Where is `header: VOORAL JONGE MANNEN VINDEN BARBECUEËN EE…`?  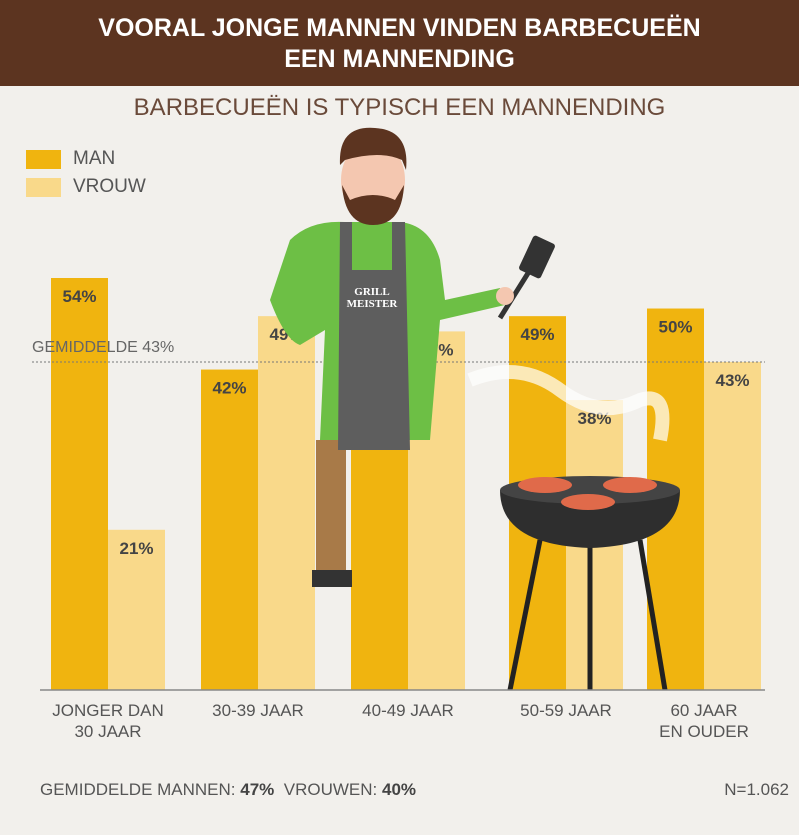
header: VOORAL JONGE MANNEN VINDEN BARBECUEËN EE… is located at coordinates (399, 43).